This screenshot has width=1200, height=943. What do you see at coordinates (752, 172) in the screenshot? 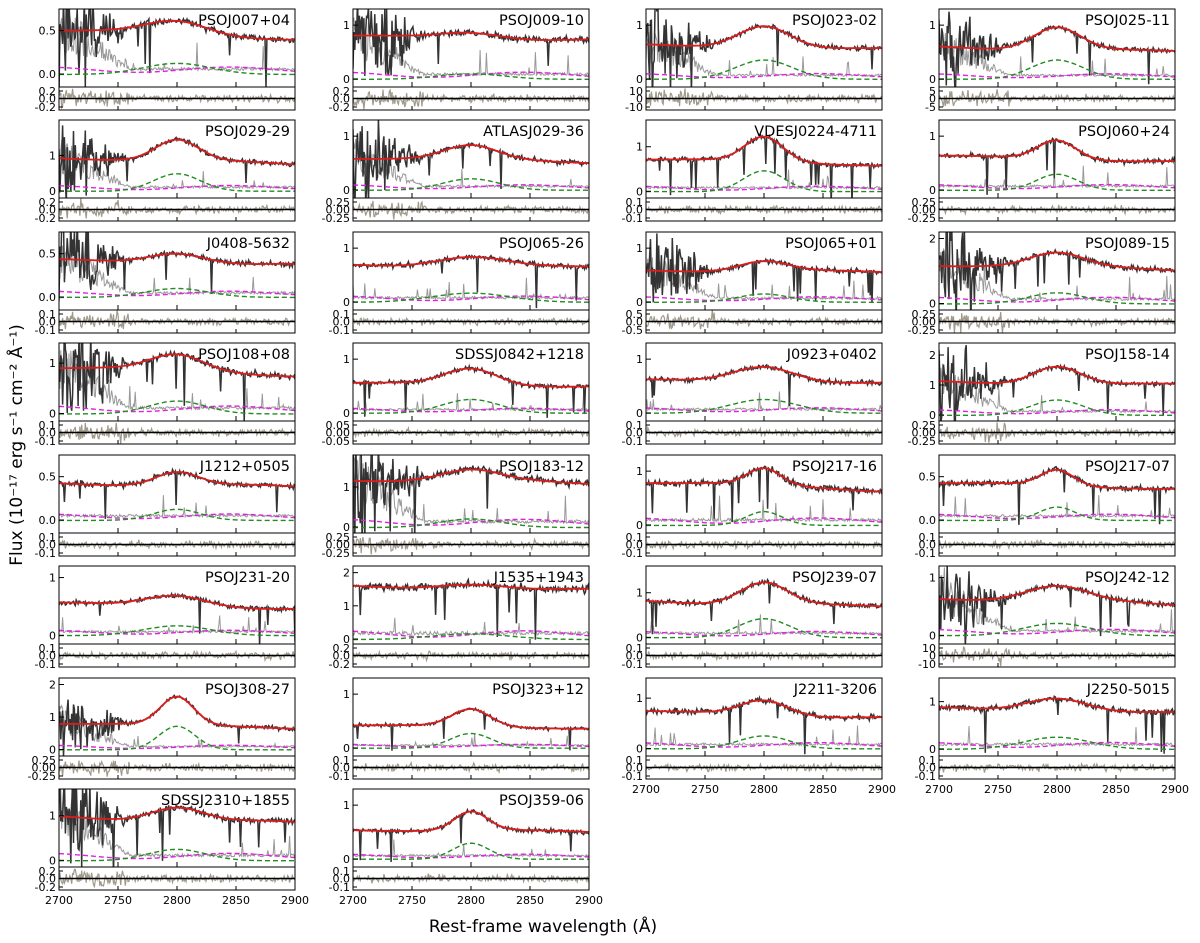
I see `spectrum-panel: 1 0 VDESJ0224-4711 0.10.0-0.1` at bounding box center [752, 172].